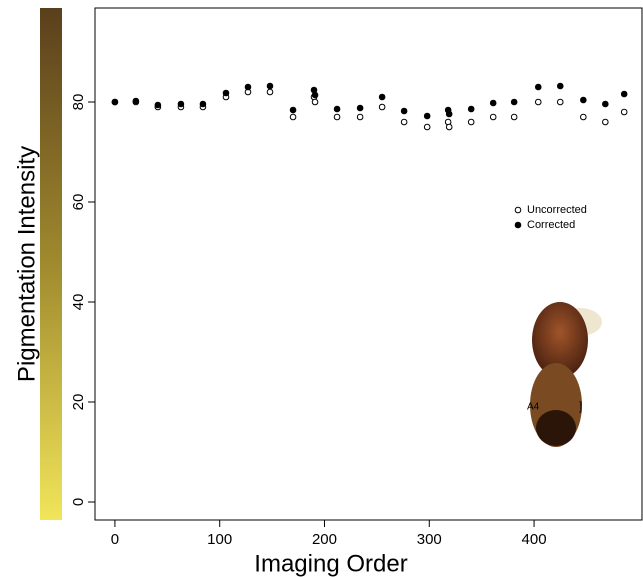 This screenshot has width=643, height=577. Describe the element at coordinates (330, 563) in the screenshot. I see `x-axis-label: Imaging Order` at that location.